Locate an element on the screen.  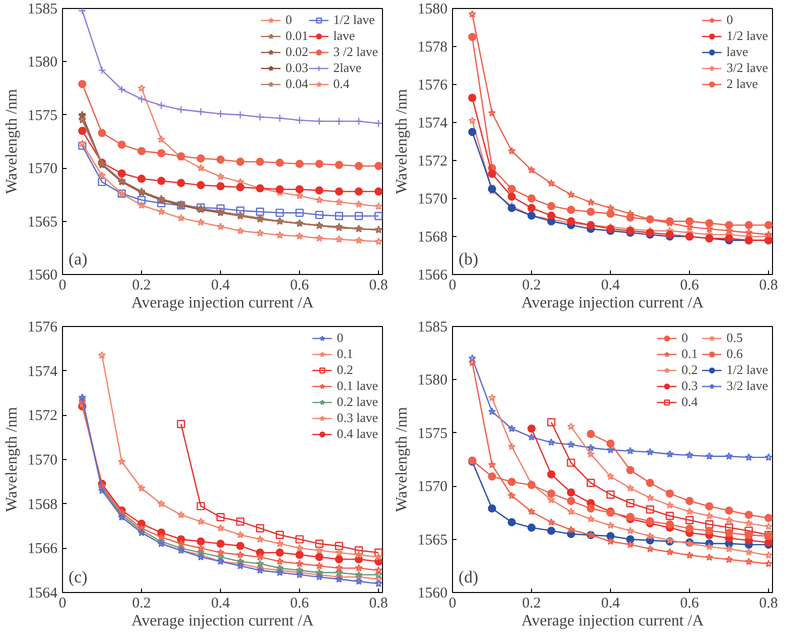
legend-label: 0.3 is located at coordinates (690, 386).